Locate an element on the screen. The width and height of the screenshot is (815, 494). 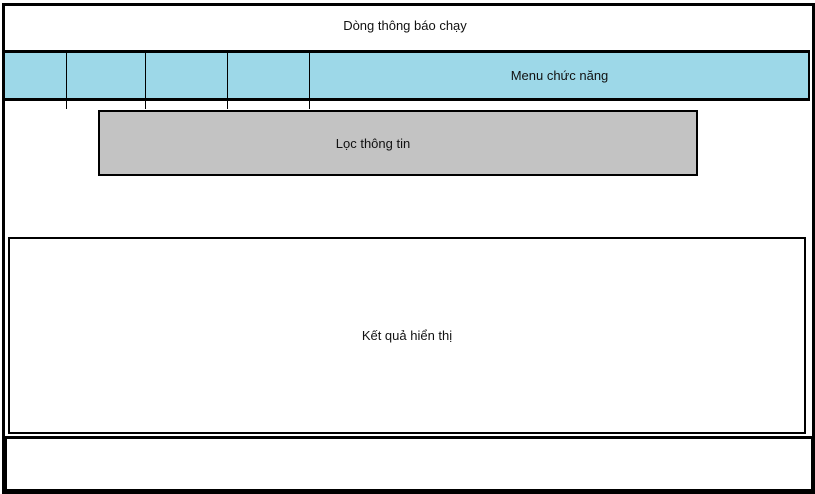
ticker-bar: Dòng thông báo chạy is located at coordinates (405, 25).